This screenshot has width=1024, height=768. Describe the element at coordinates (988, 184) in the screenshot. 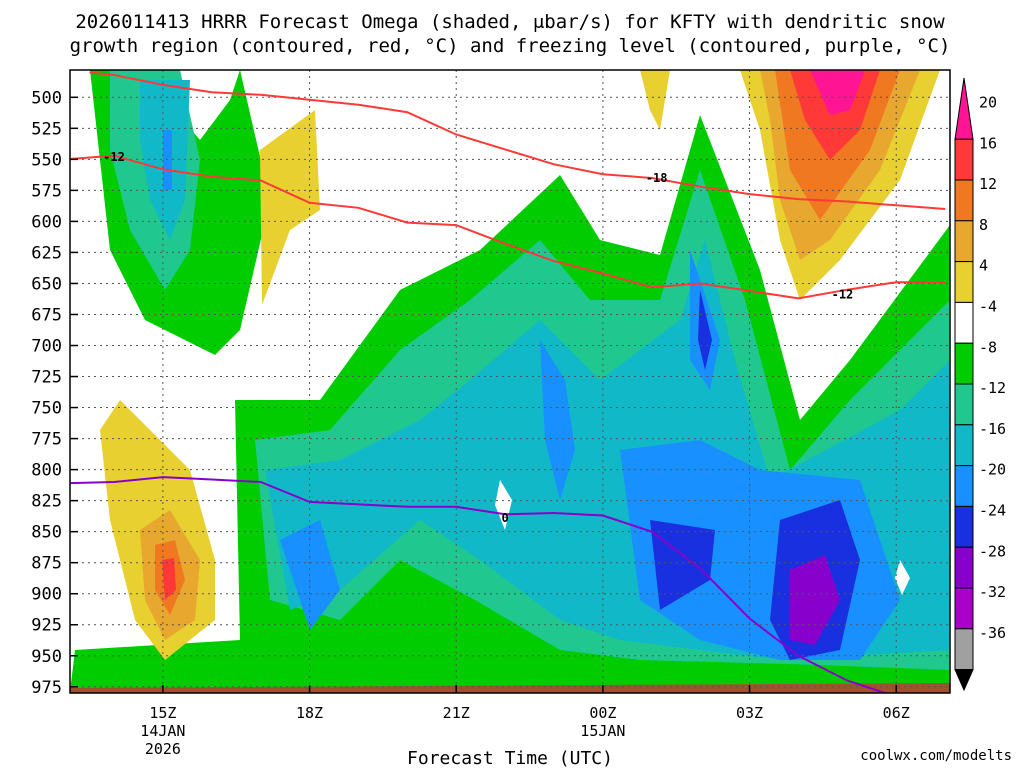

I see `colorbar-label: 12` at that location.